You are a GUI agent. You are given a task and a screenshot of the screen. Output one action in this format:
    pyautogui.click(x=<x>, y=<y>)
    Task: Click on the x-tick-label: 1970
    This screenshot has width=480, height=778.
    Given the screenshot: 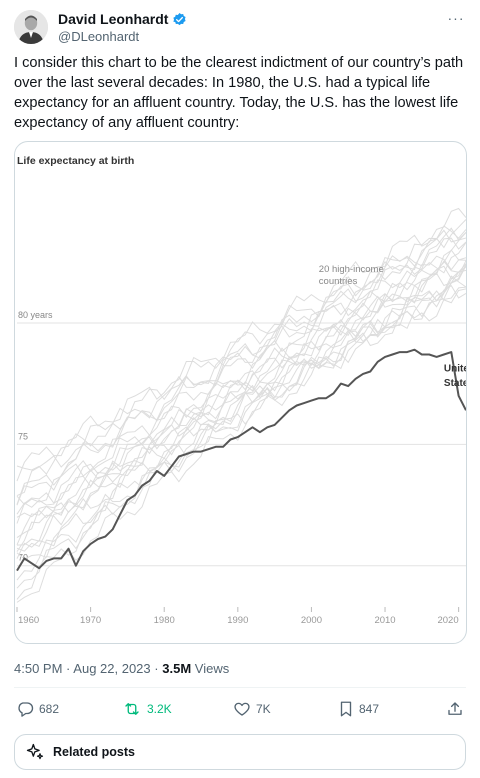 What is the action you would take?
    pyautogui.click(x=90, y=620)
    